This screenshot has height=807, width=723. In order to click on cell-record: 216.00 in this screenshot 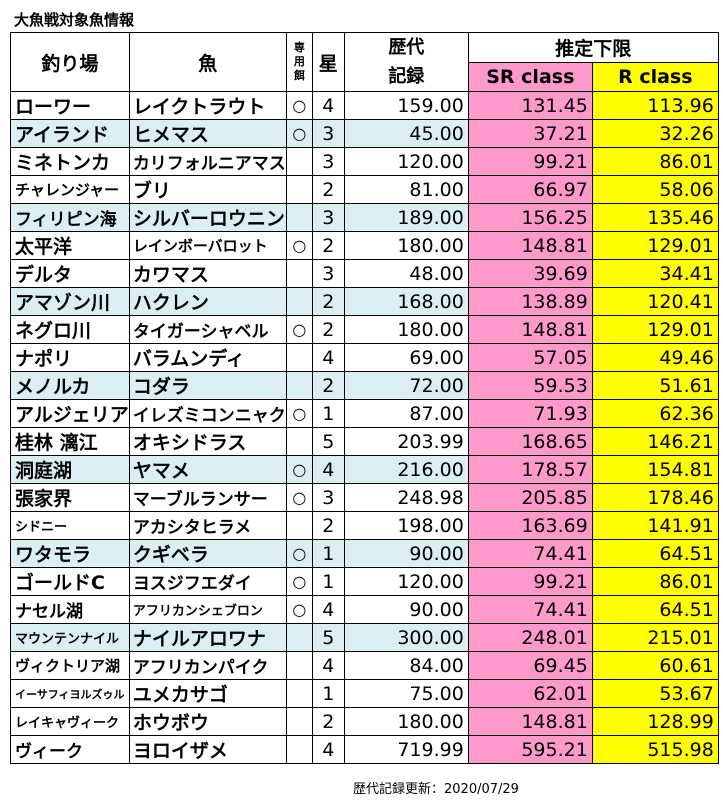, I will do `click(406, 469)`.